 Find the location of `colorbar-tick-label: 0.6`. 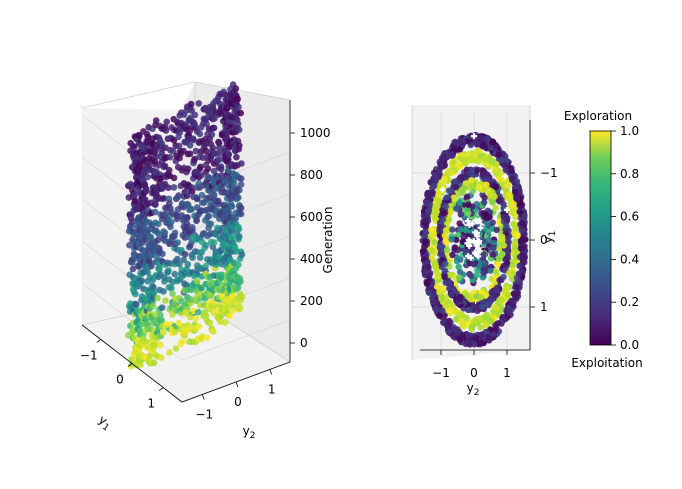

colorbar-tick-label: 0.6 is located at coordinates (629, 217).